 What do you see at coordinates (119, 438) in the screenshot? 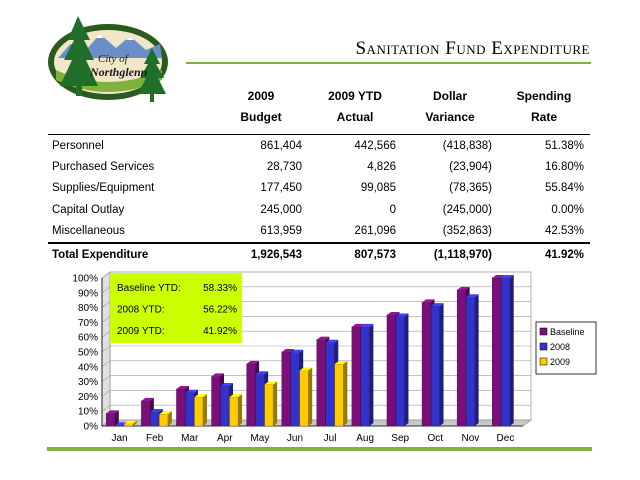
I see `x-tick-label: Jan` at bounding box center [119, 438].